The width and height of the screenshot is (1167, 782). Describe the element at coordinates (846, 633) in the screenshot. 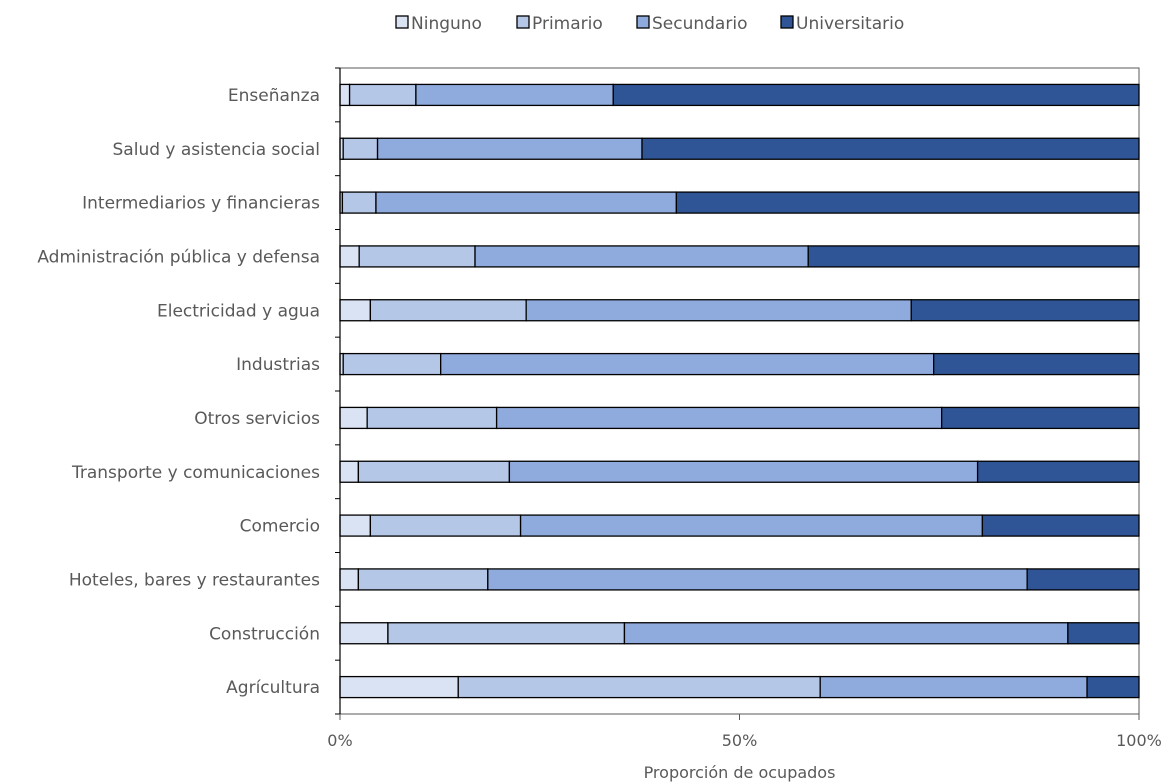

I see `bar-secundario-construccion` at that location.